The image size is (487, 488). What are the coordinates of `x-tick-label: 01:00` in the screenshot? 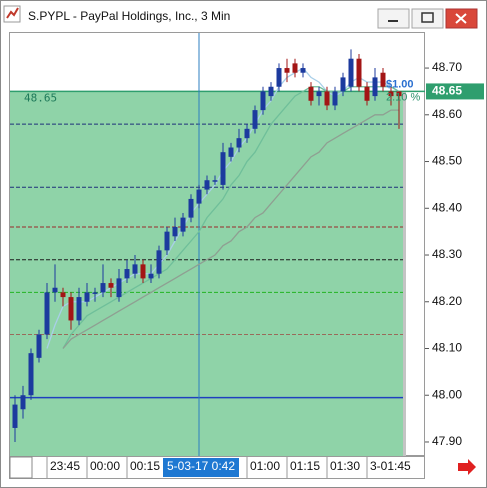 It's located at (265, 466).